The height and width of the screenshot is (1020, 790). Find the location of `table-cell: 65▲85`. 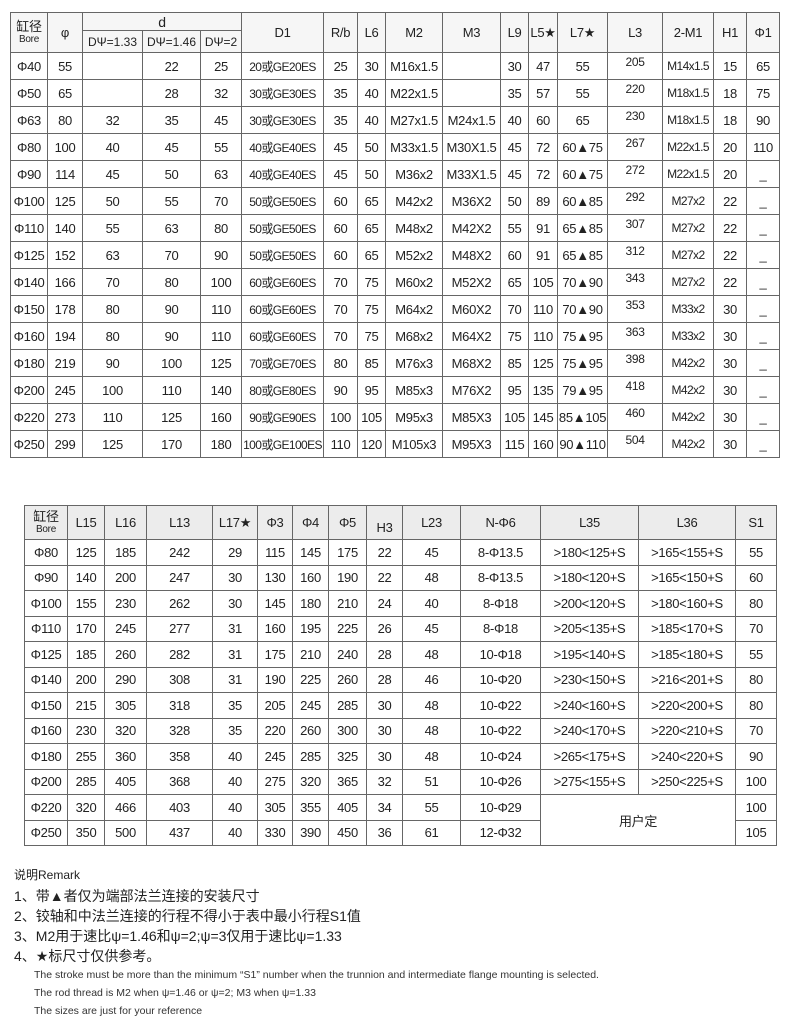

table-cell: 65▲85 is located at coordinates (583, 228).